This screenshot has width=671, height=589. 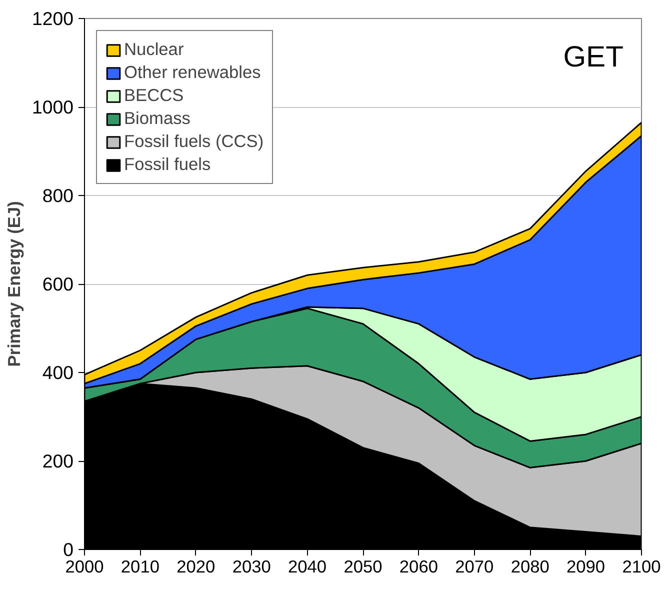 I want to click on legend-label: Nuclear, so click(x=154, y=49).